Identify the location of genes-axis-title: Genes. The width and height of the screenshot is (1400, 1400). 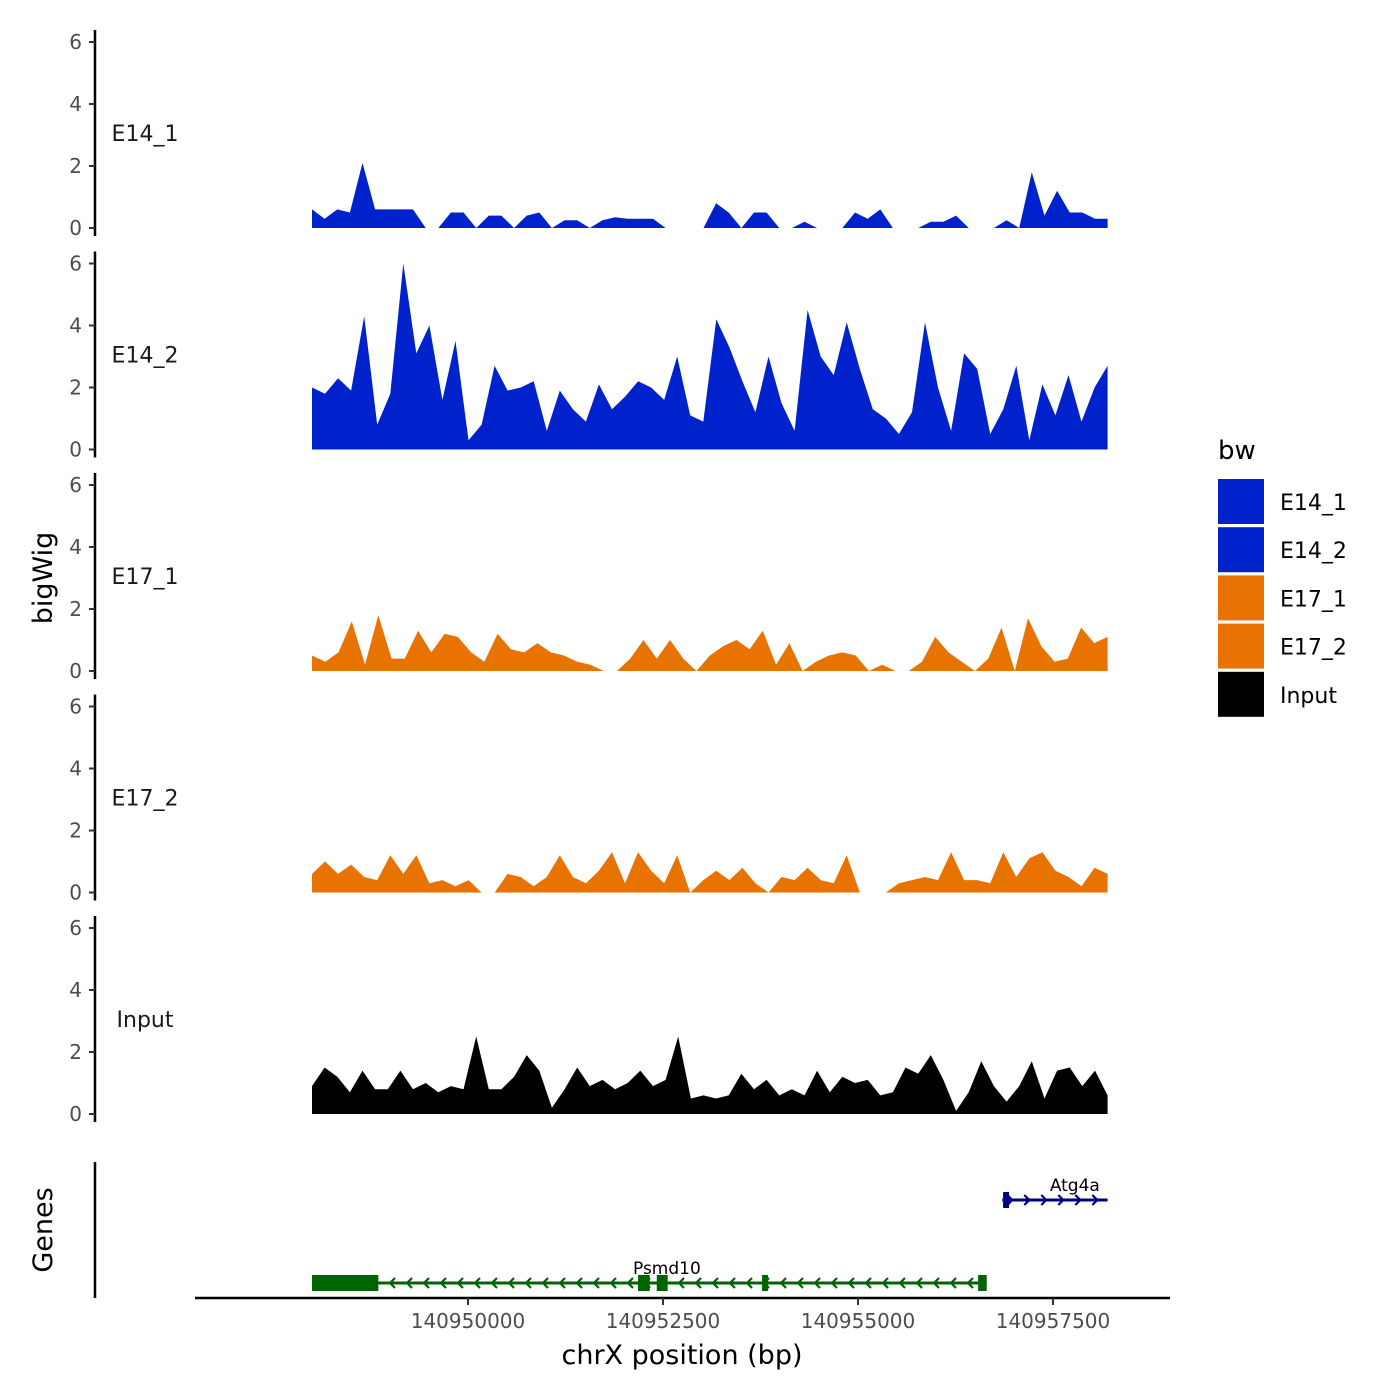
(43, 1229).